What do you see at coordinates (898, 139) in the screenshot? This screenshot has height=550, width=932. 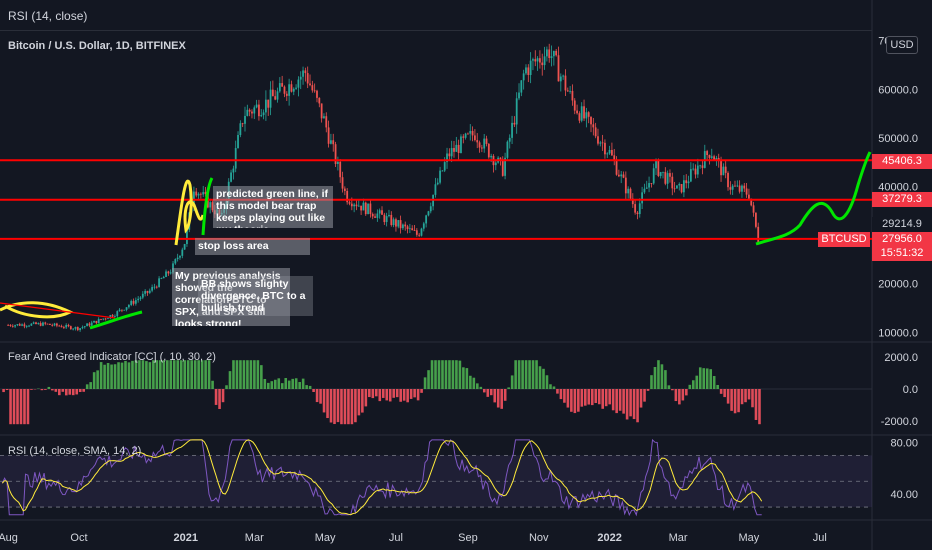 I see `price-tick-label: 50000.0` at bounding box center [898, 139].